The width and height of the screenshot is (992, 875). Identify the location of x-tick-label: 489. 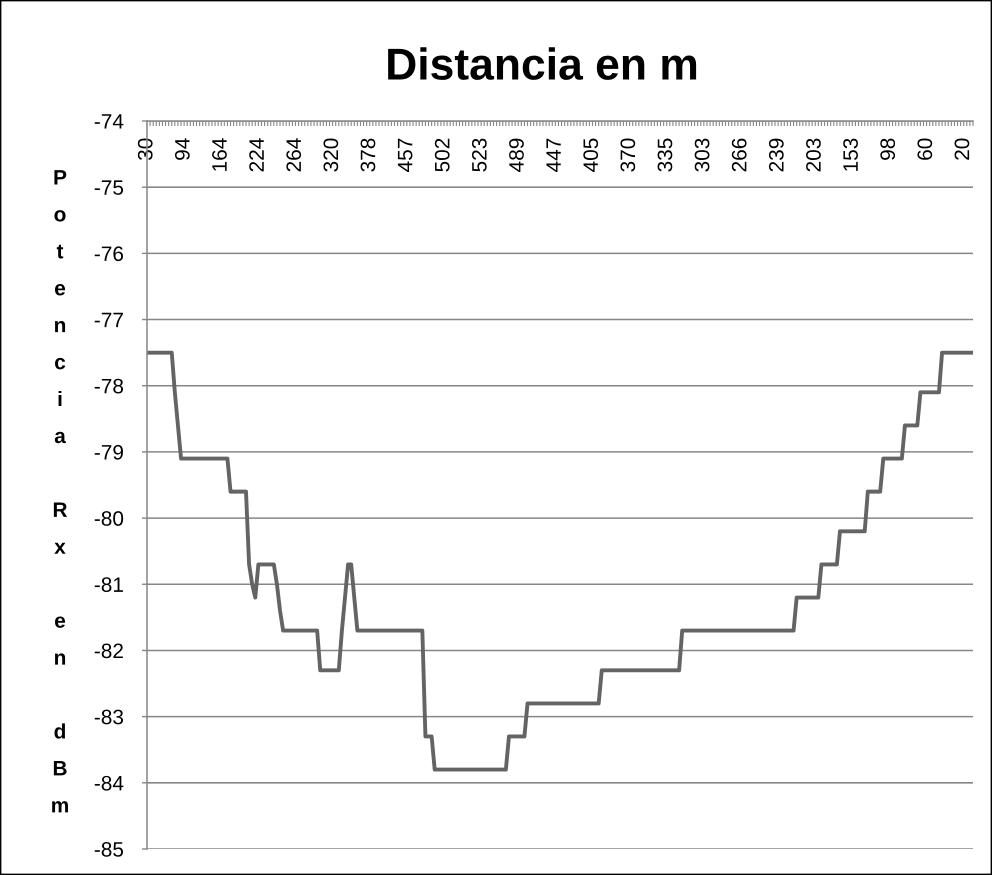
(516, 155).